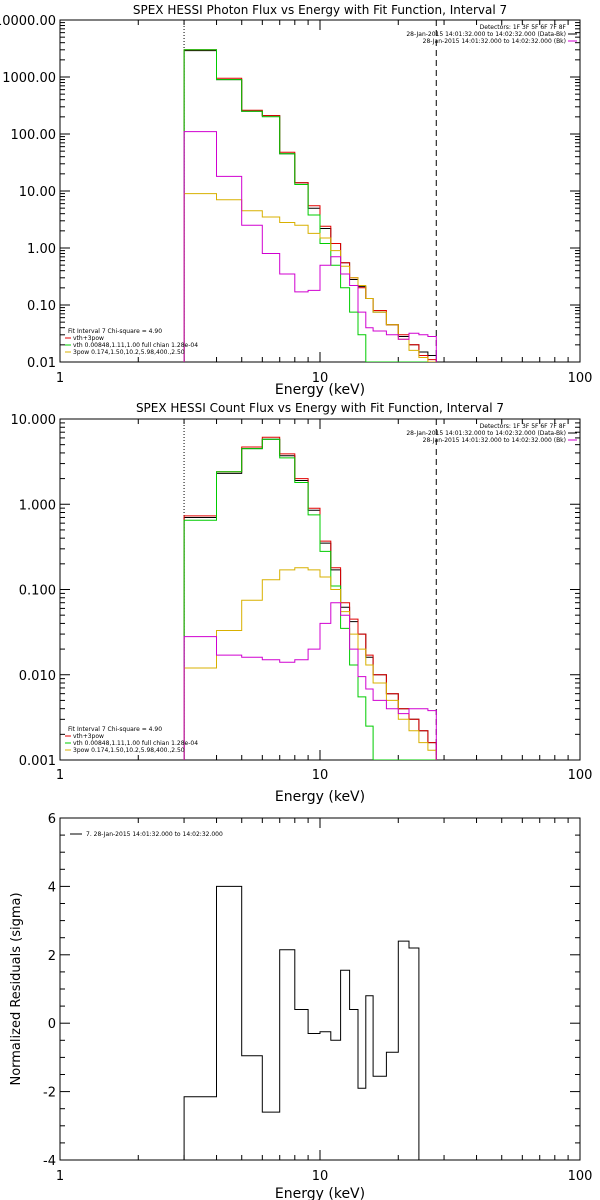 The image size is (600, 1200). Describe the element at coordinates (41, 306) in the screenshot. I see `y-tick-label: 0.10` at that location.